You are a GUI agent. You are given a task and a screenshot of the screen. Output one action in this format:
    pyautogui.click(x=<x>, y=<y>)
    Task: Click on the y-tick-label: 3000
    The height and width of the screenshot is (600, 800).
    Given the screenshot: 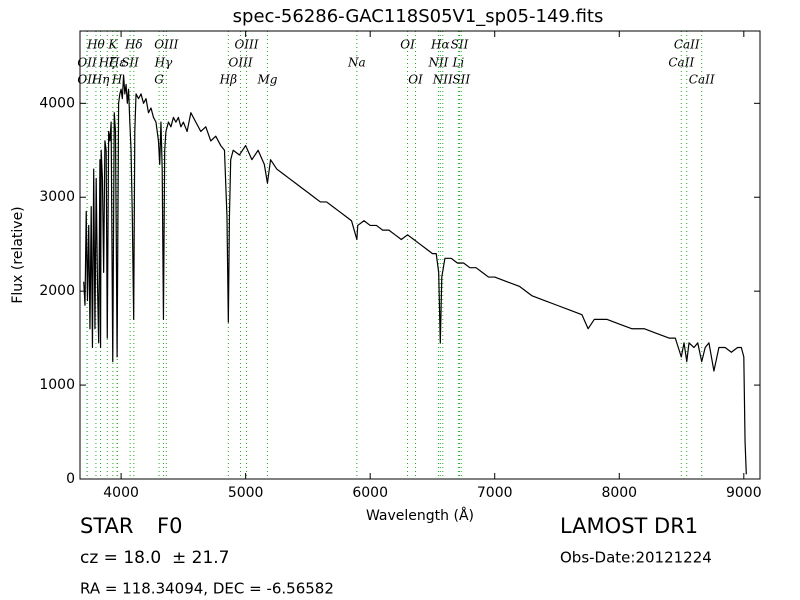 What is the action you would take?
    pyautogui.click(x=57, y=197)
    